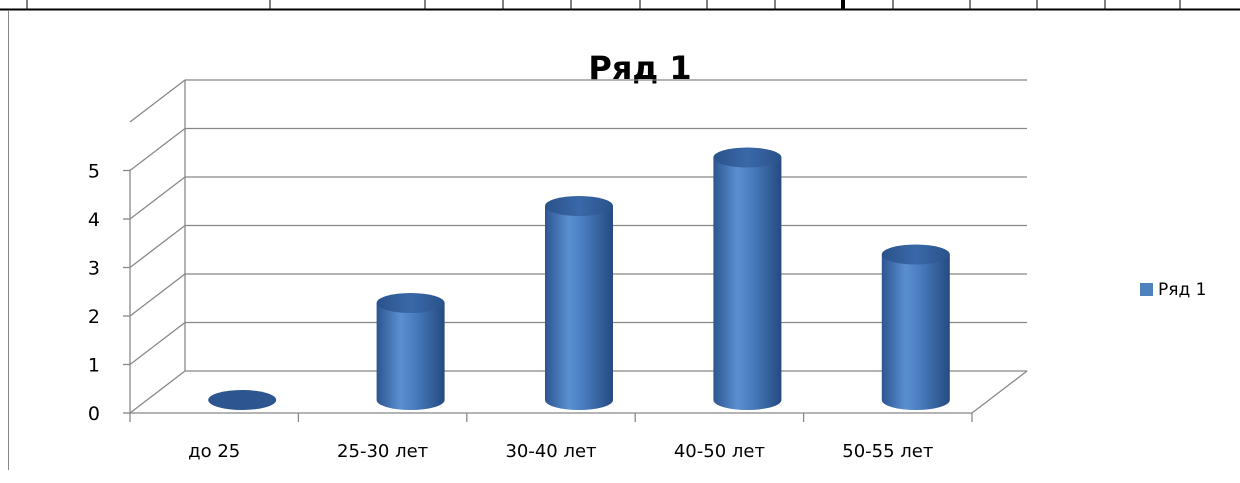 The height and width of the screenshot is (483, 1240). What do you see at coordinates (1146, 289) in the screenshot?
I see `legend-swatch` at bounding box center [1146, 289].